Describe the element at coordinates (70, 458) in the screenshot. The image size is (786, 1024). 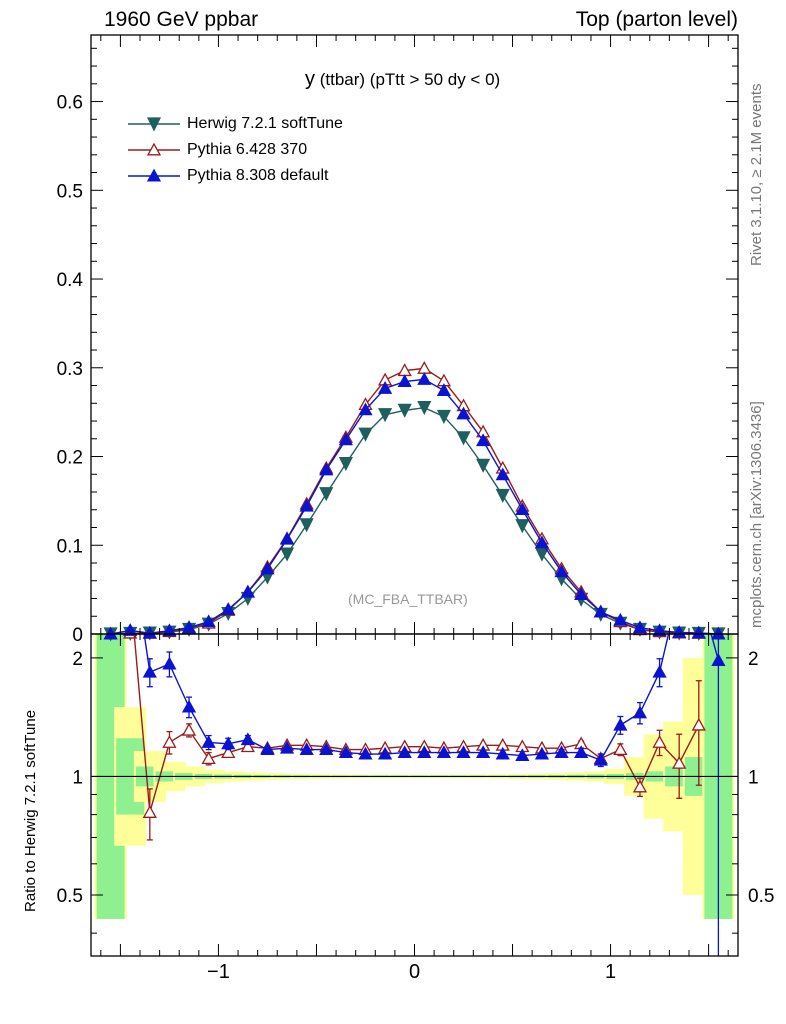
I see `main-ytick-label: 0.2` at that location.